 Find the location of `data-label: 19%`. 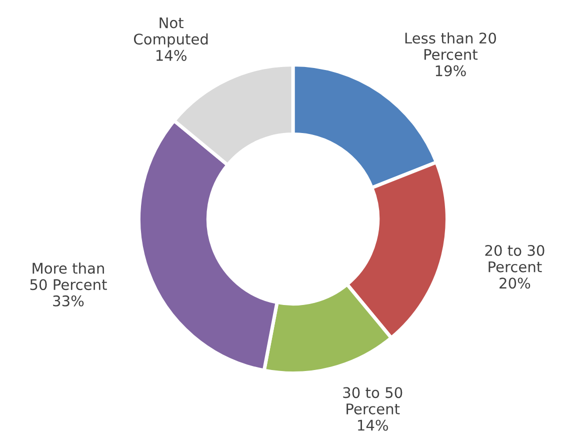

data-label: 19% is located at coordinates (451, 70).